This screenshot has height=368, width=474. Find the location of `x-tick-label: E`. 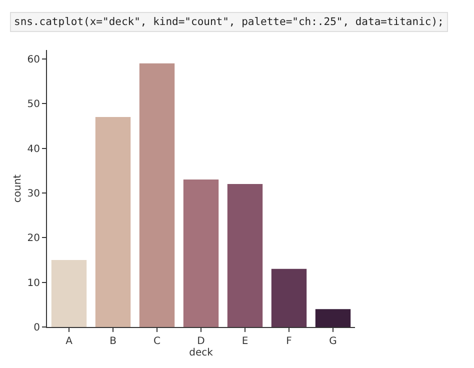

x-tick-label: E is located at coordinates (245, 341).